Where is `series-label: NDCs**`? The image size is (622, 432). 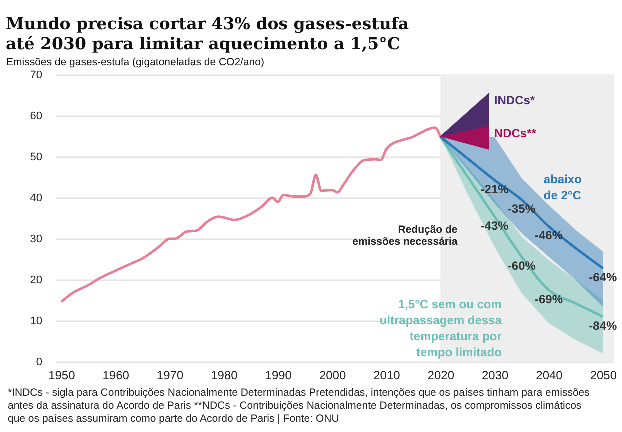 series-label: NDCs** is located at coordinates (515, 133).